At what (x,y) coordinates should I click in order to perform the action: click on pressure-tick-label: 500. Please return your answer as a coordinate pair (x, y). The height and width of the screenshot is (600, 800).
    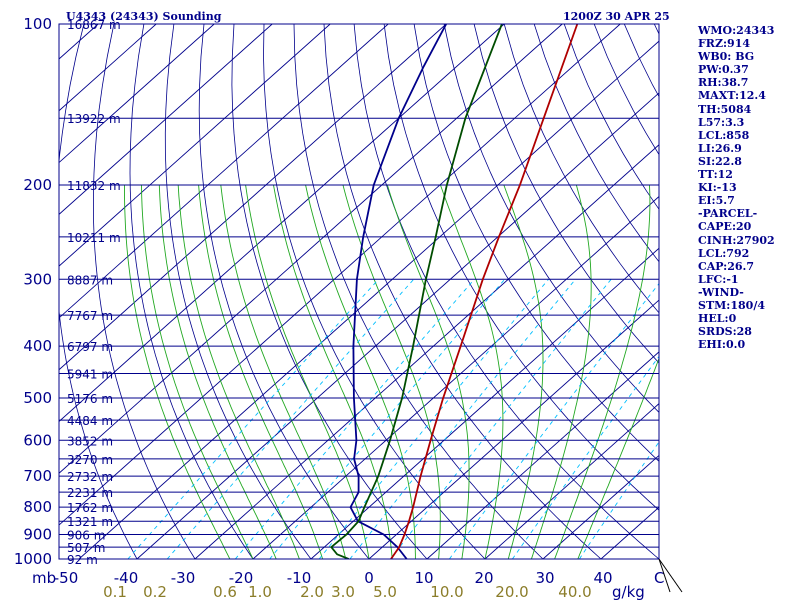
    Looking at the image, I should click on (37, 398).